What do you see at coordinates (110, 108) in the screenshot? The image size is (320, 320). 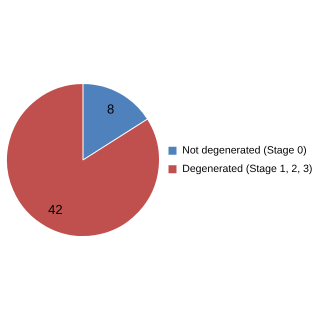 I see `data-label: 8` at bounding box center [110, 108].